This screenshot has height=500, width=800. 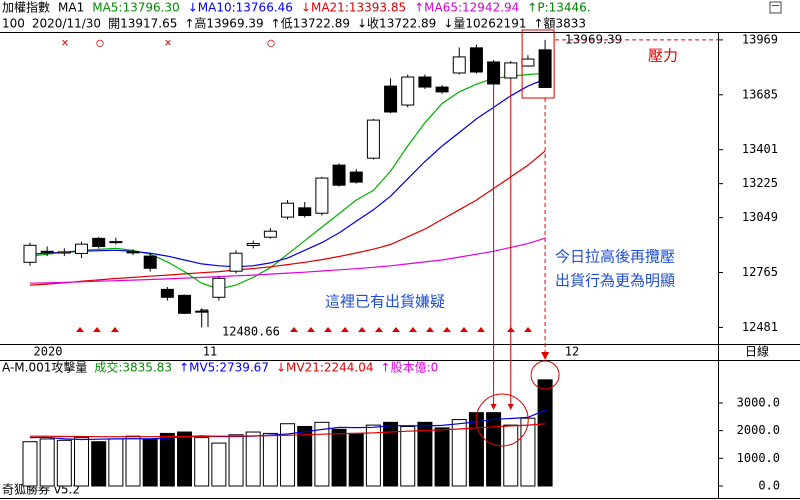 What do you see at coordinates (757, 351) in the screenshot?
I see `period-name: 日線` at bounding box center [757, 351].